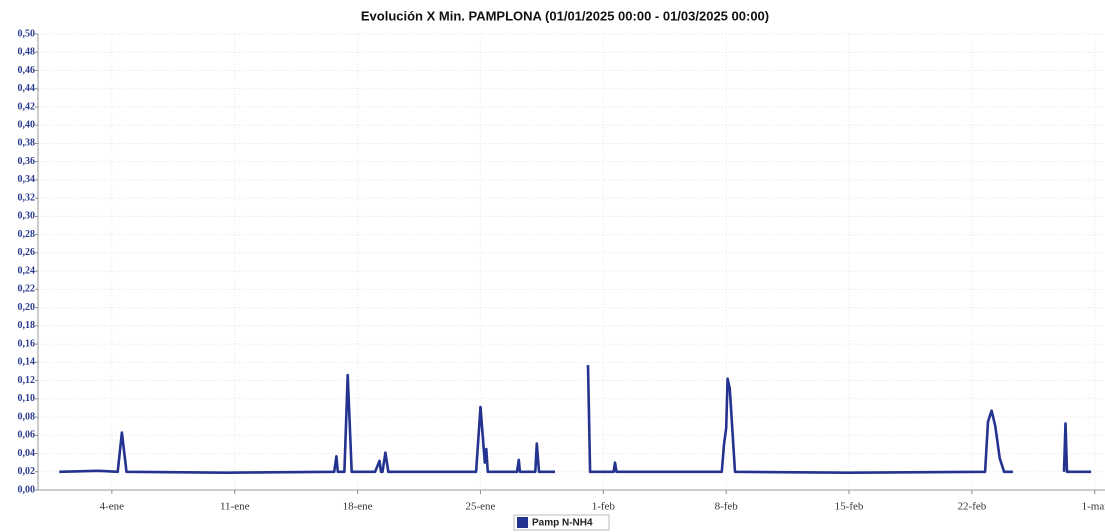 This screenshot has width=1105, height=532. I want to click on x-tick-label: 11-ene, so click(235, 507).